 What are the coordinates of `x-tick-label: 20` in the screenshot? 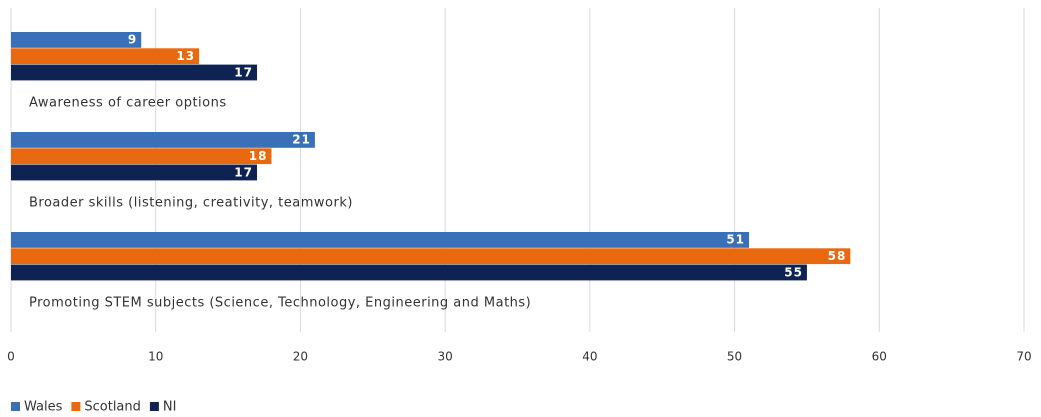 It's located at (300, 357).